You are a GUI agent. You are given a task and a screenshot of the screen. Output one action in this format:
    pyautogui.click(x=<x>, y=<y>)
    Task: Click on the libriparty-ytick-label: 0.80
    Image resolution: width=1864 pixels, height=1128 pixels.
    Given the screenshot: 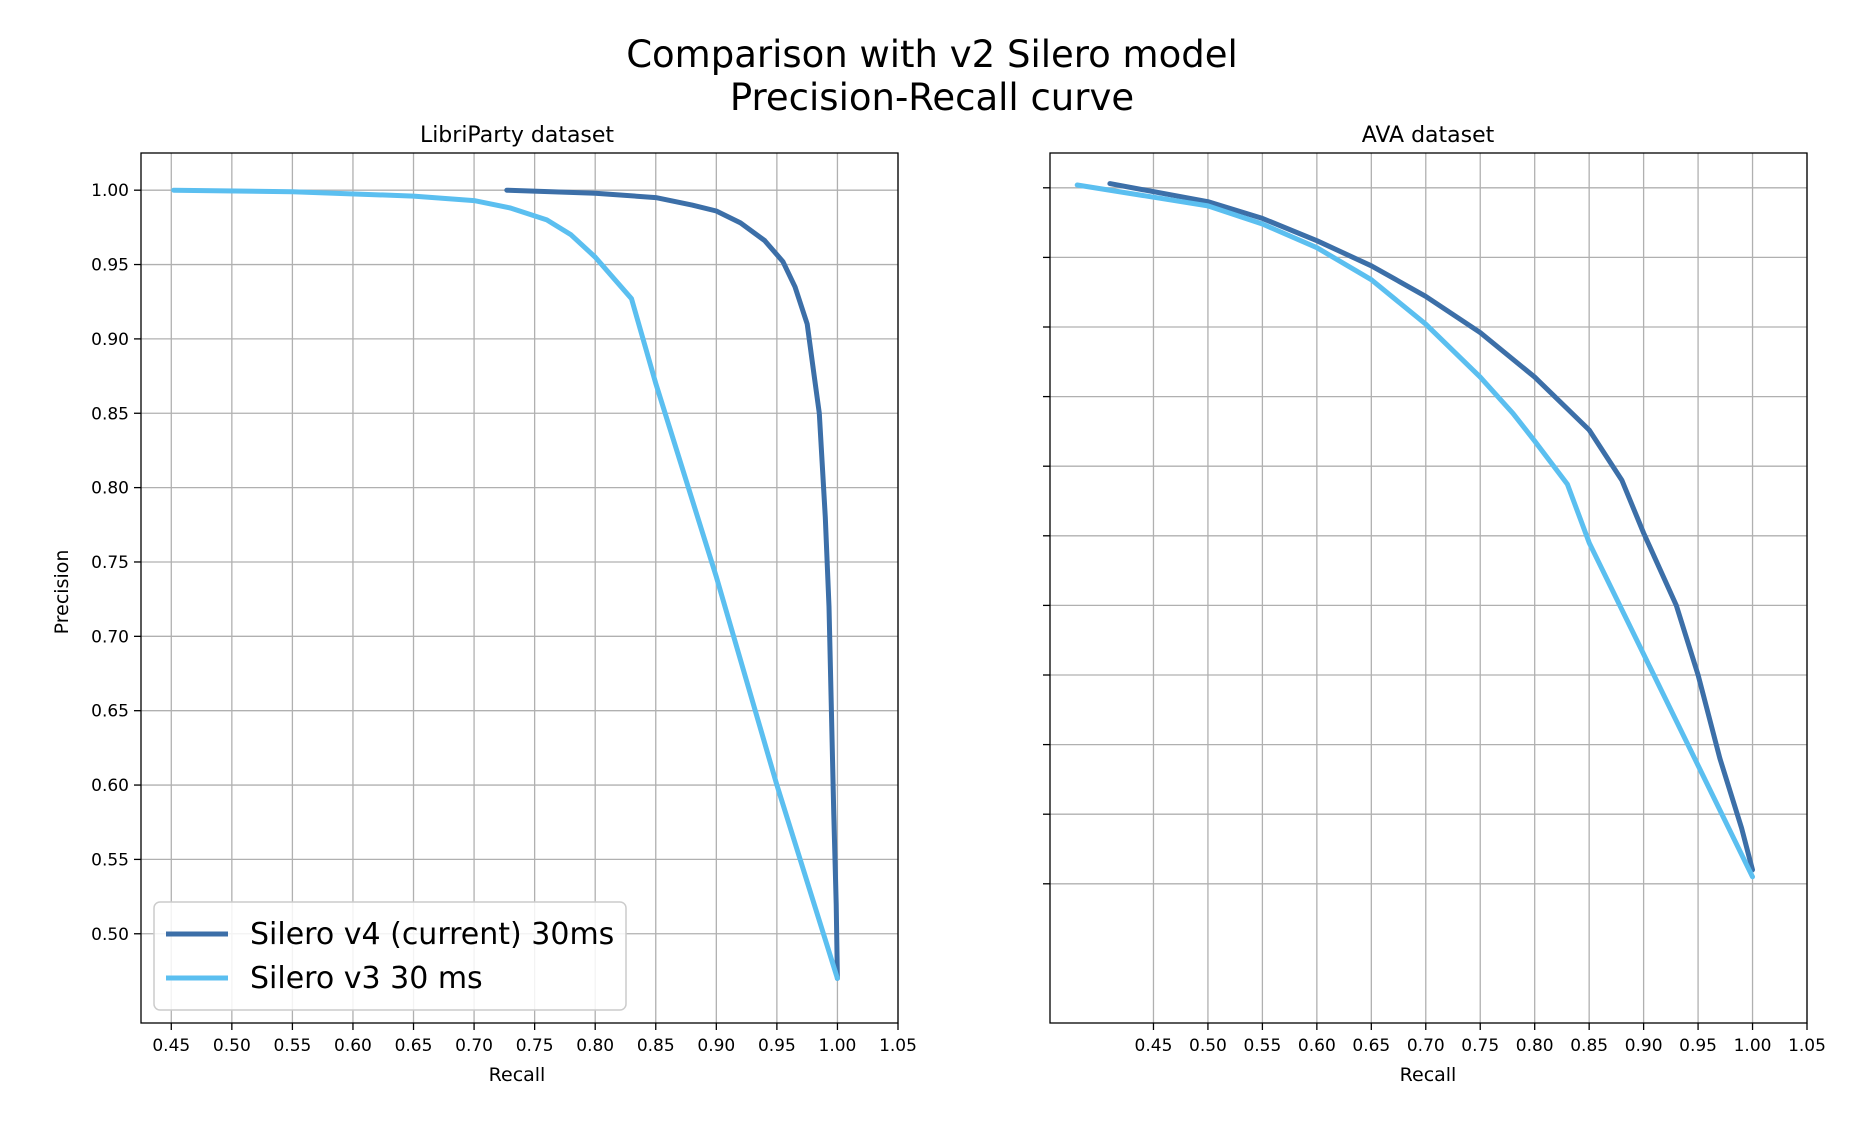 What is the action you would take?
    pyautogui.click(x=110, y=489)
    